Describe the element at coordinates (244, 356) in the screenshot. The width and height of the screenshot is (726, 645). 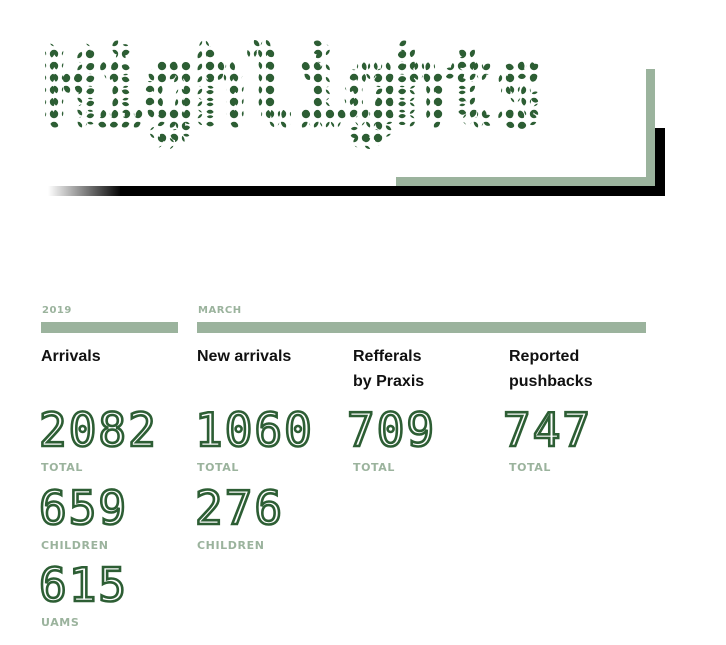
I see `heading-new-arrivals: New arrivals` at that location.